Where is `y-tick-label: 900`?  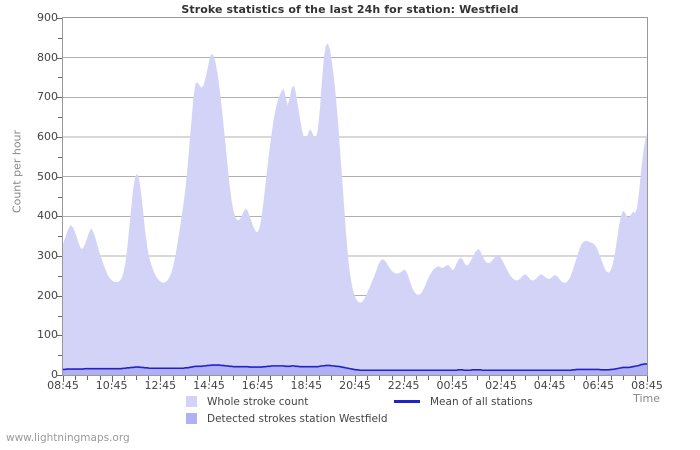
y-tick-label: 900 is located at coordinates (47, 17).